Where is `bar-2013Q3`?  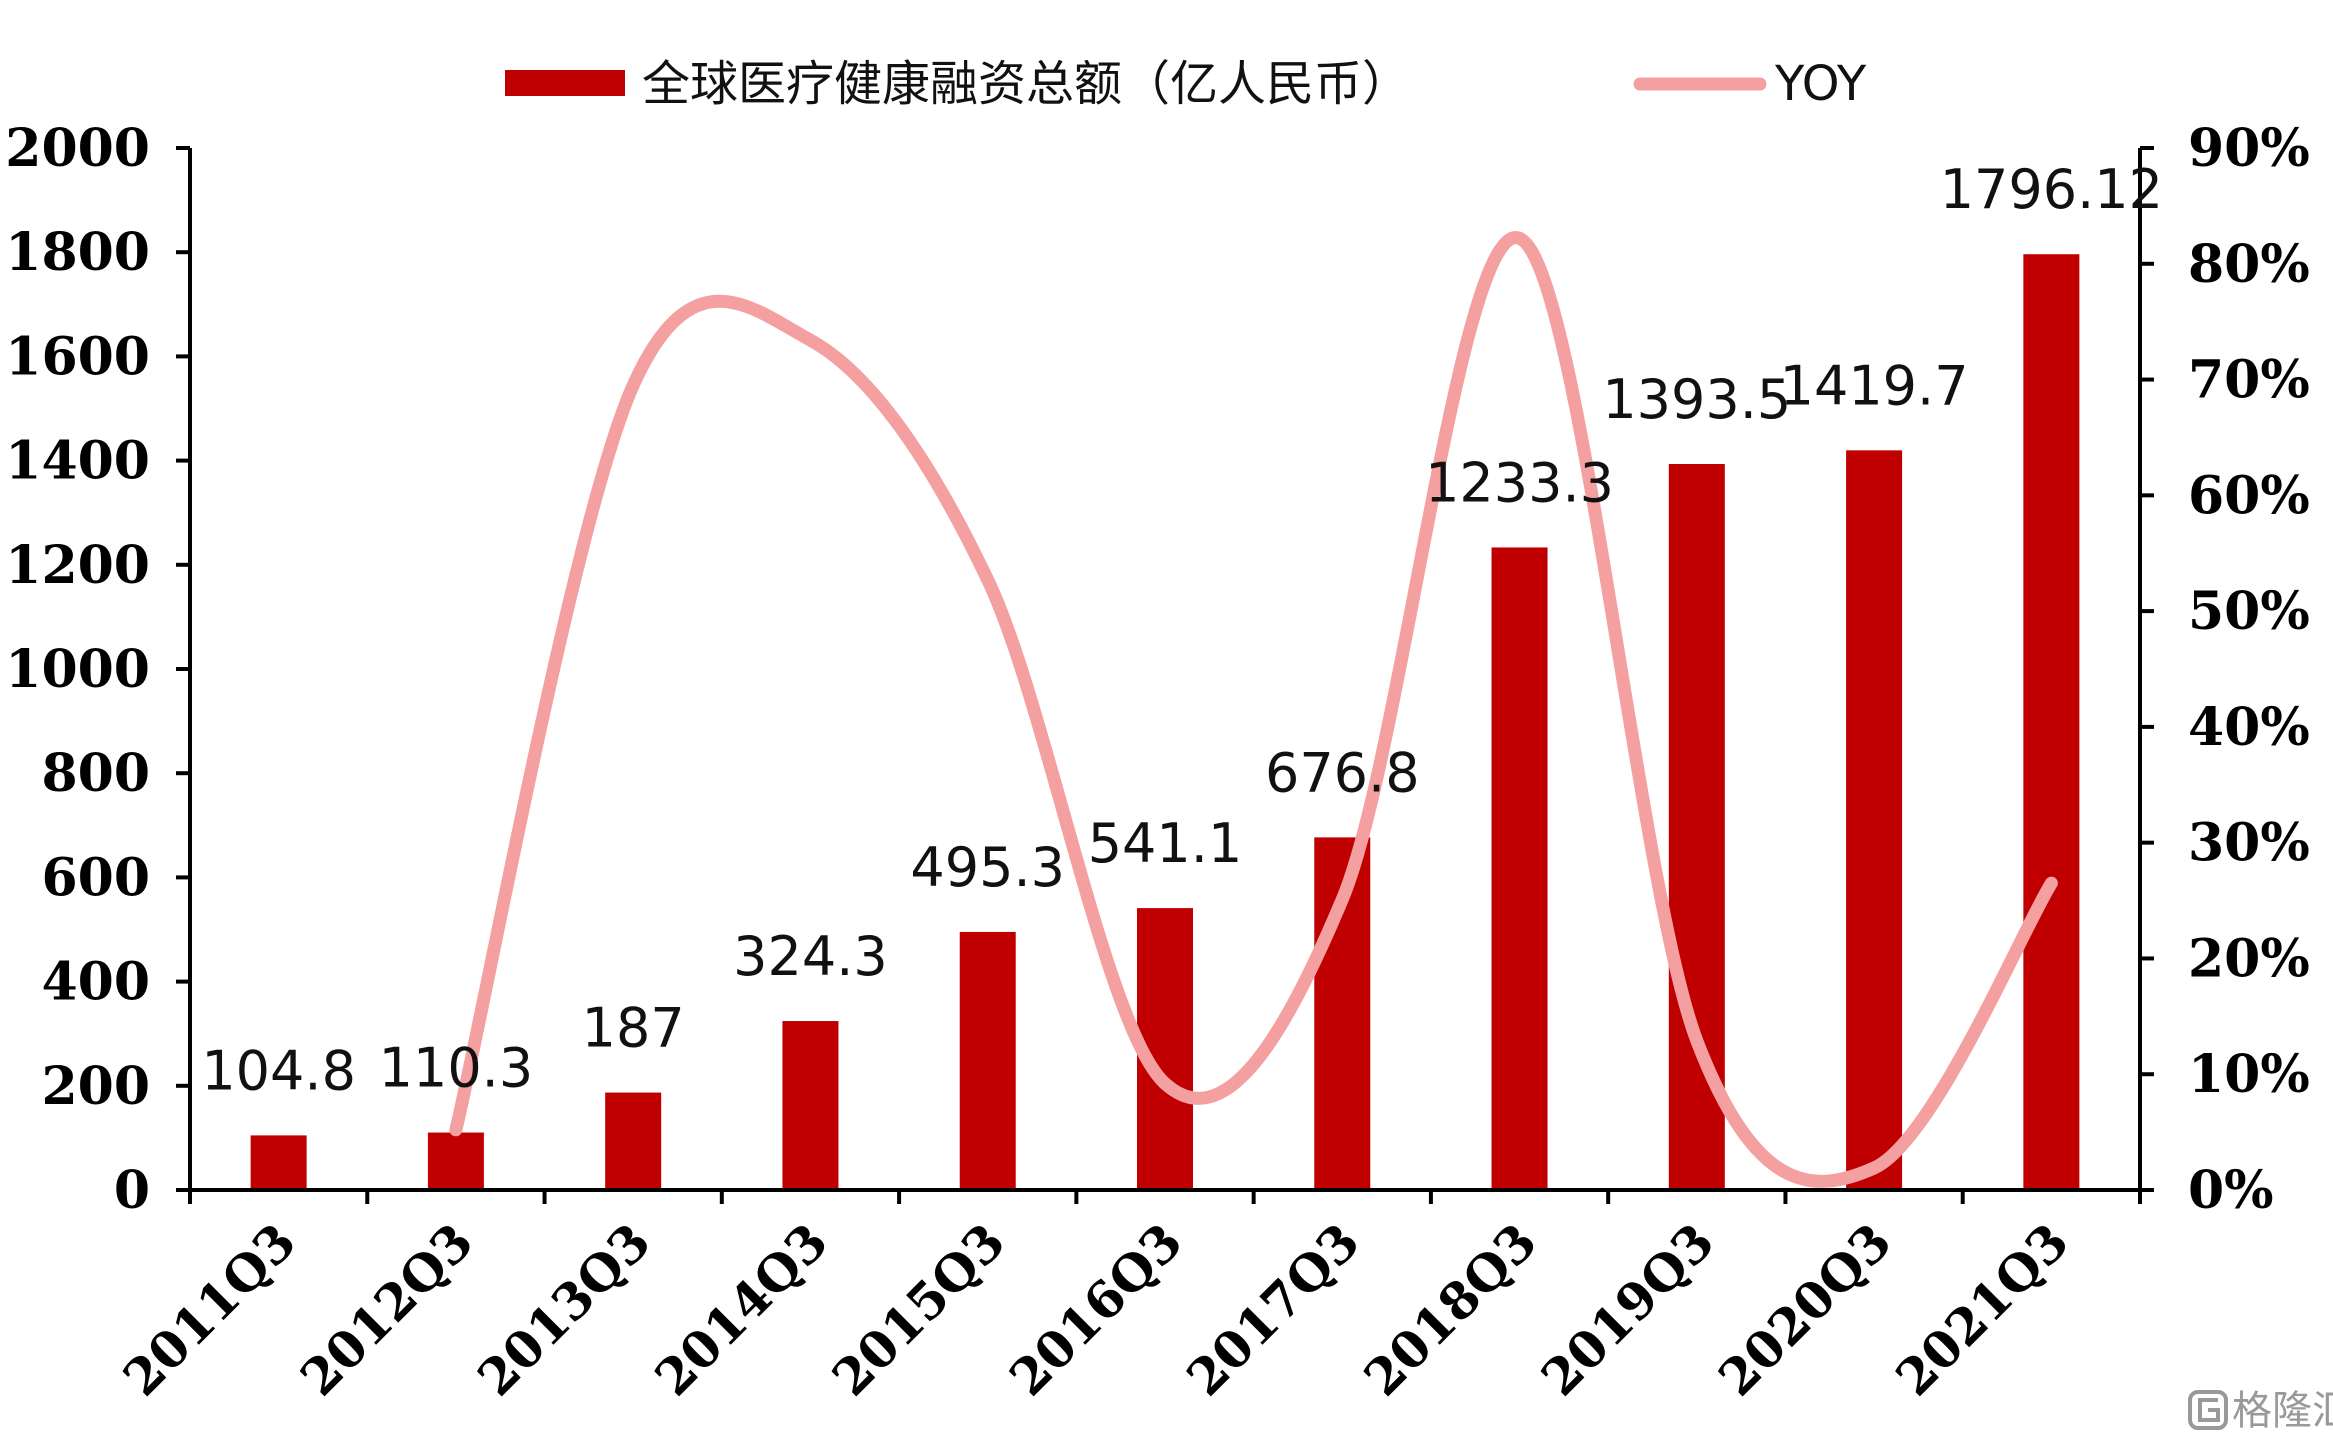 bar-2013Q3 is located at coordinates (633, 1141).